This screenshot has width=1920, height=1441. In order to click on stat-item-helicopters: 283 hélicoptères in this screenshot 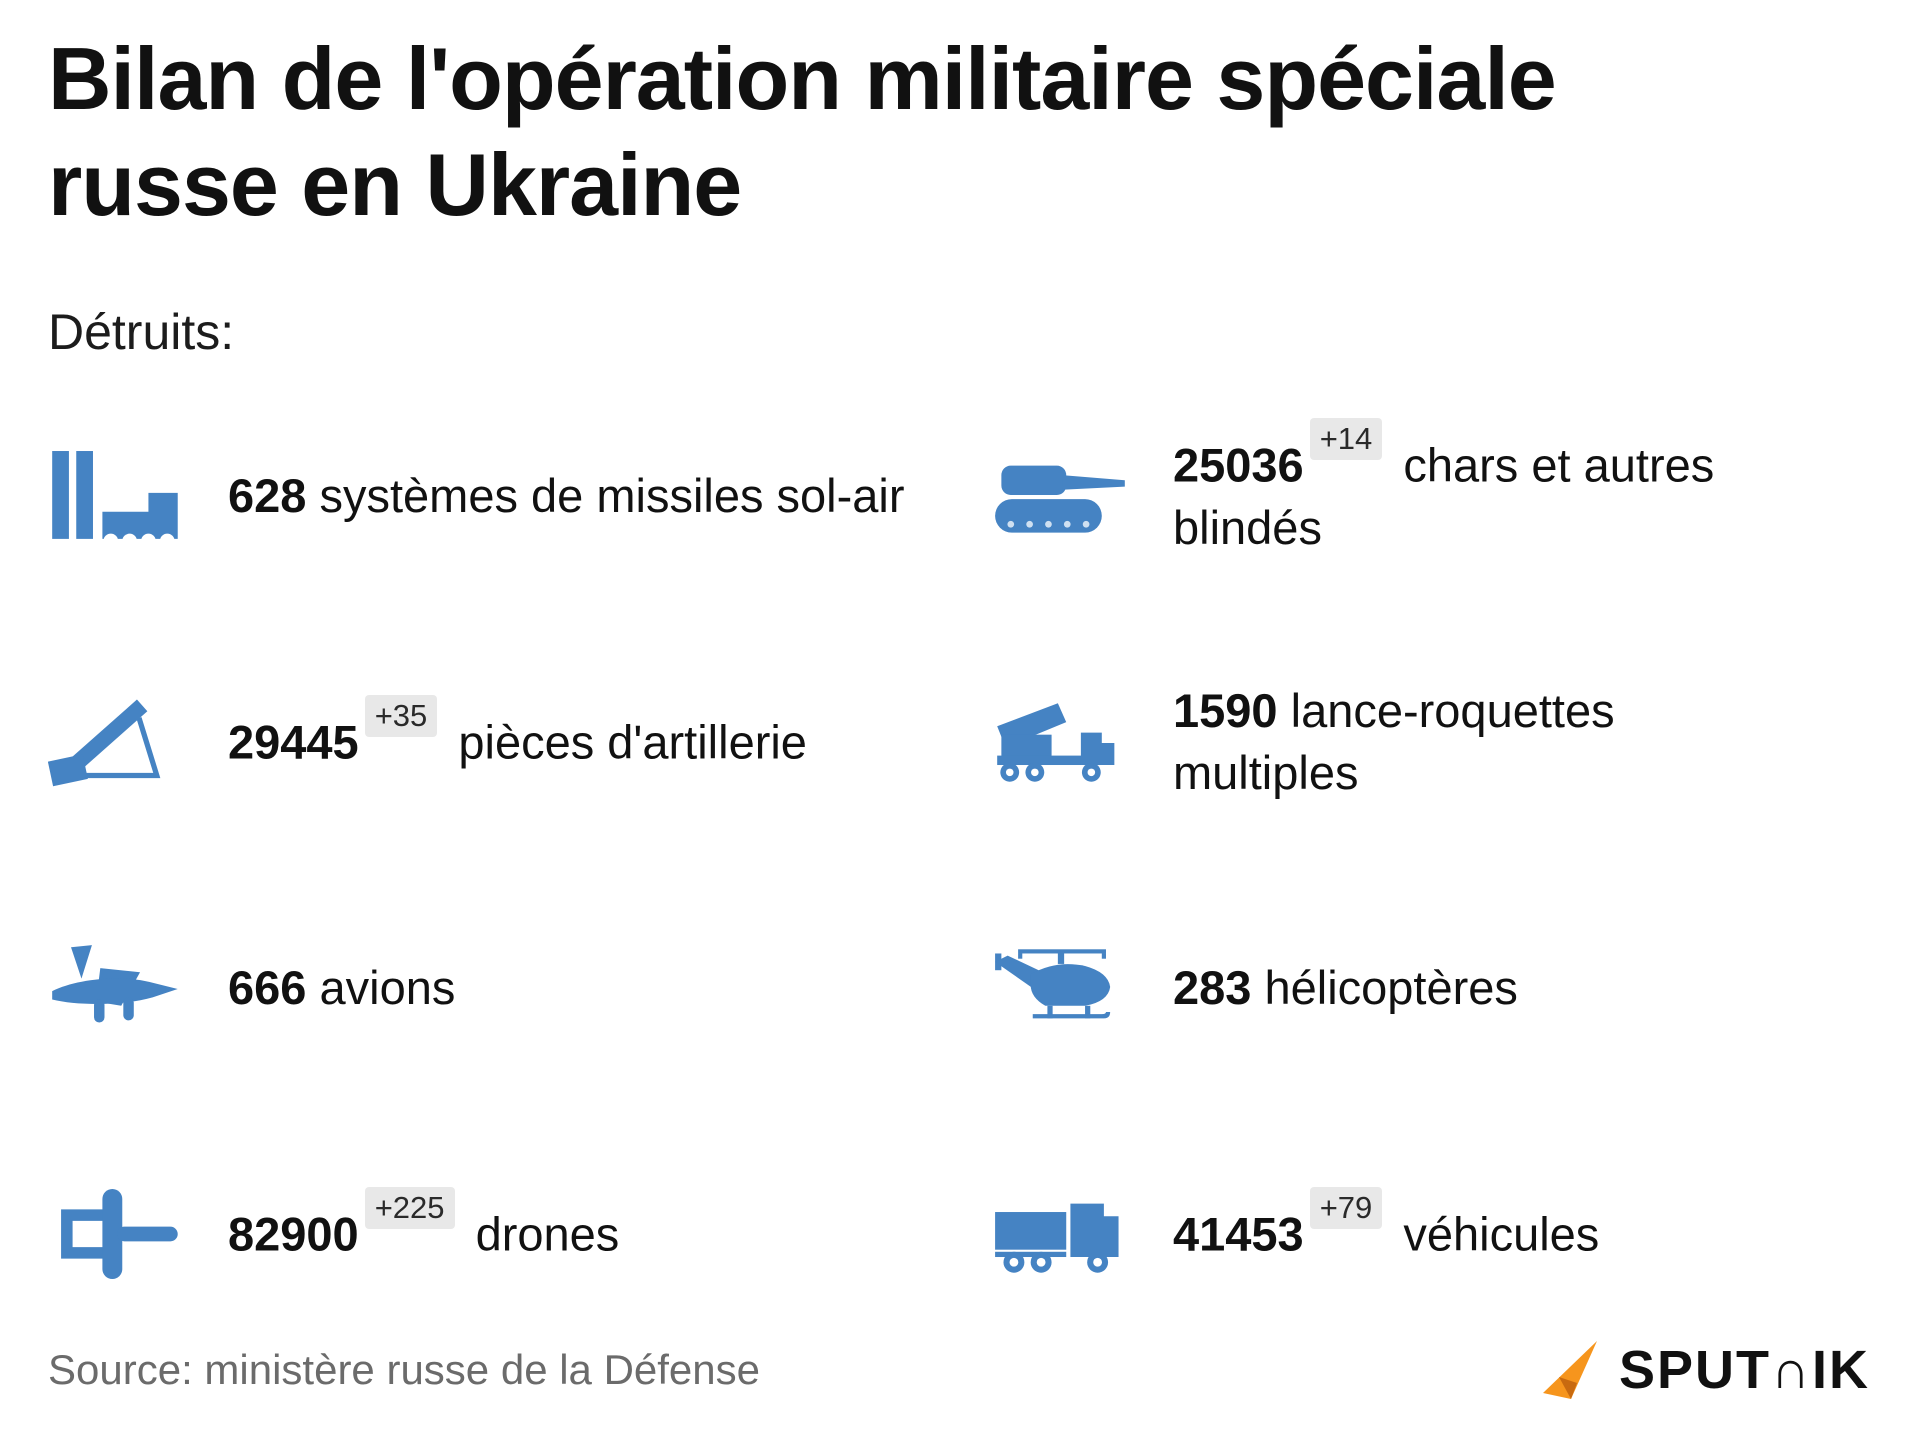, I will do `click(1431, 988)`.